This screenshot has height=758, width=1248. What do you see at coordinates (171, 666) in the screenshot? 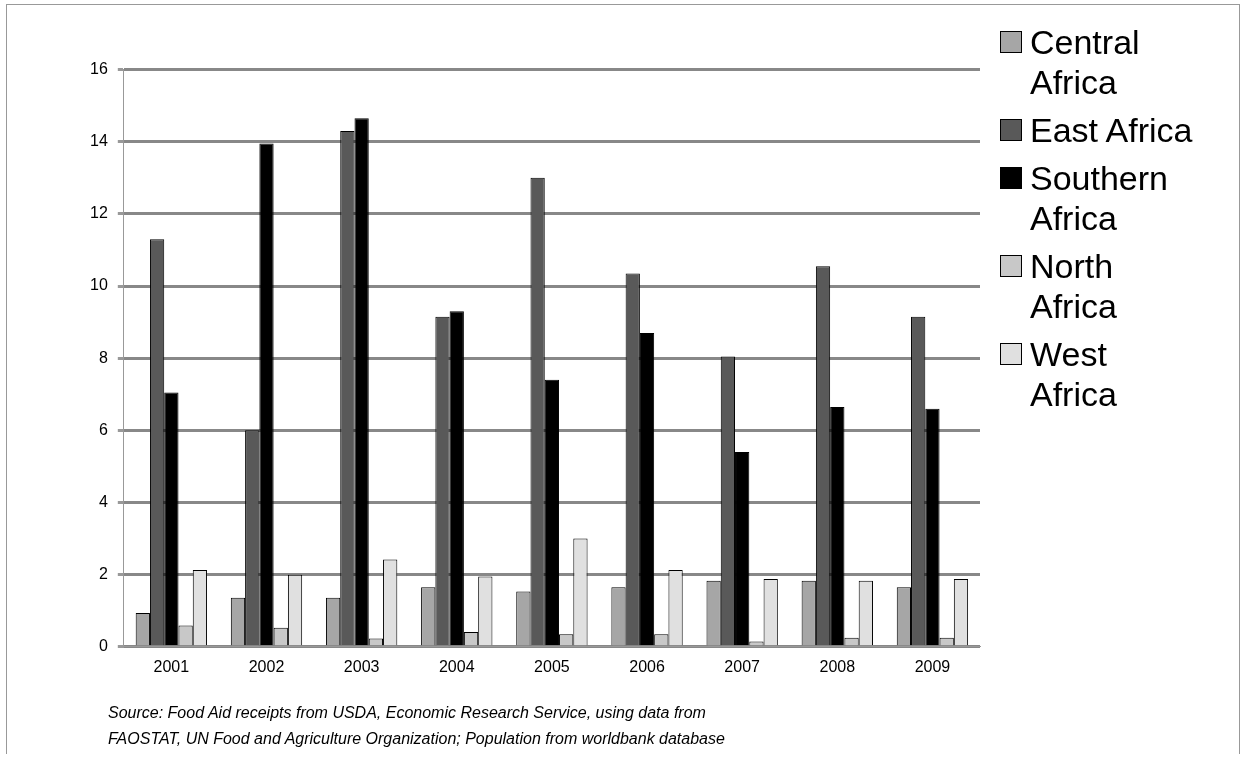
I see `x-tick-label: 2001` at bounding box center [171, 666].